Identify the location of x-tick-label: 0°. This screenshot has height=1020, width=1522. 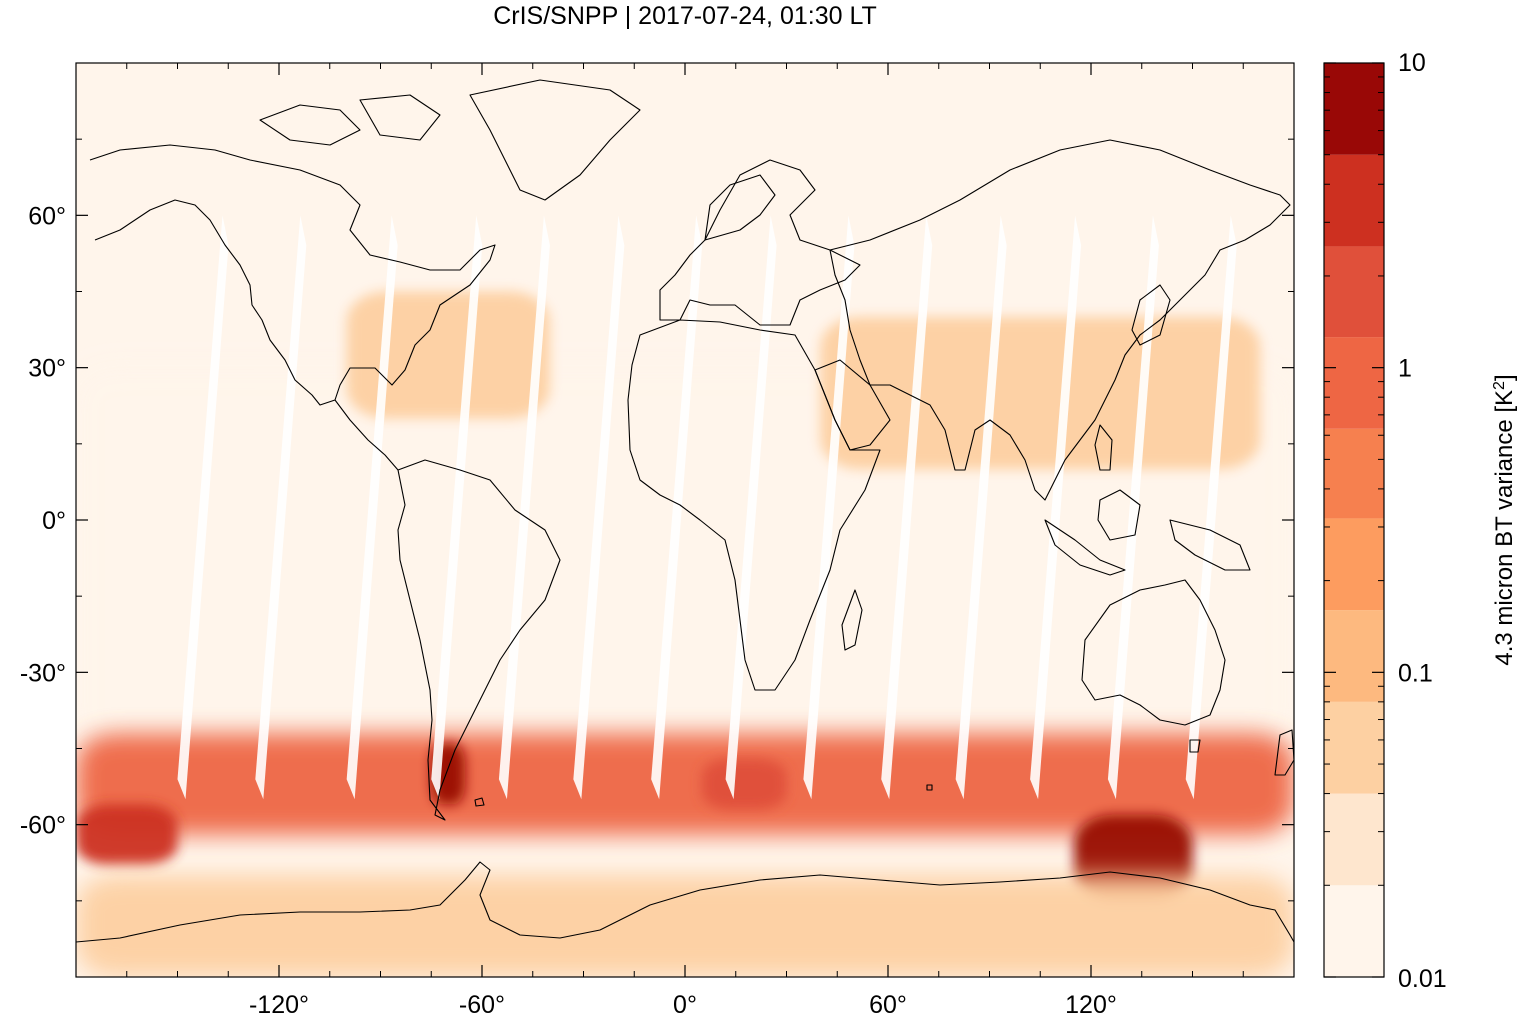
(685, 1005).